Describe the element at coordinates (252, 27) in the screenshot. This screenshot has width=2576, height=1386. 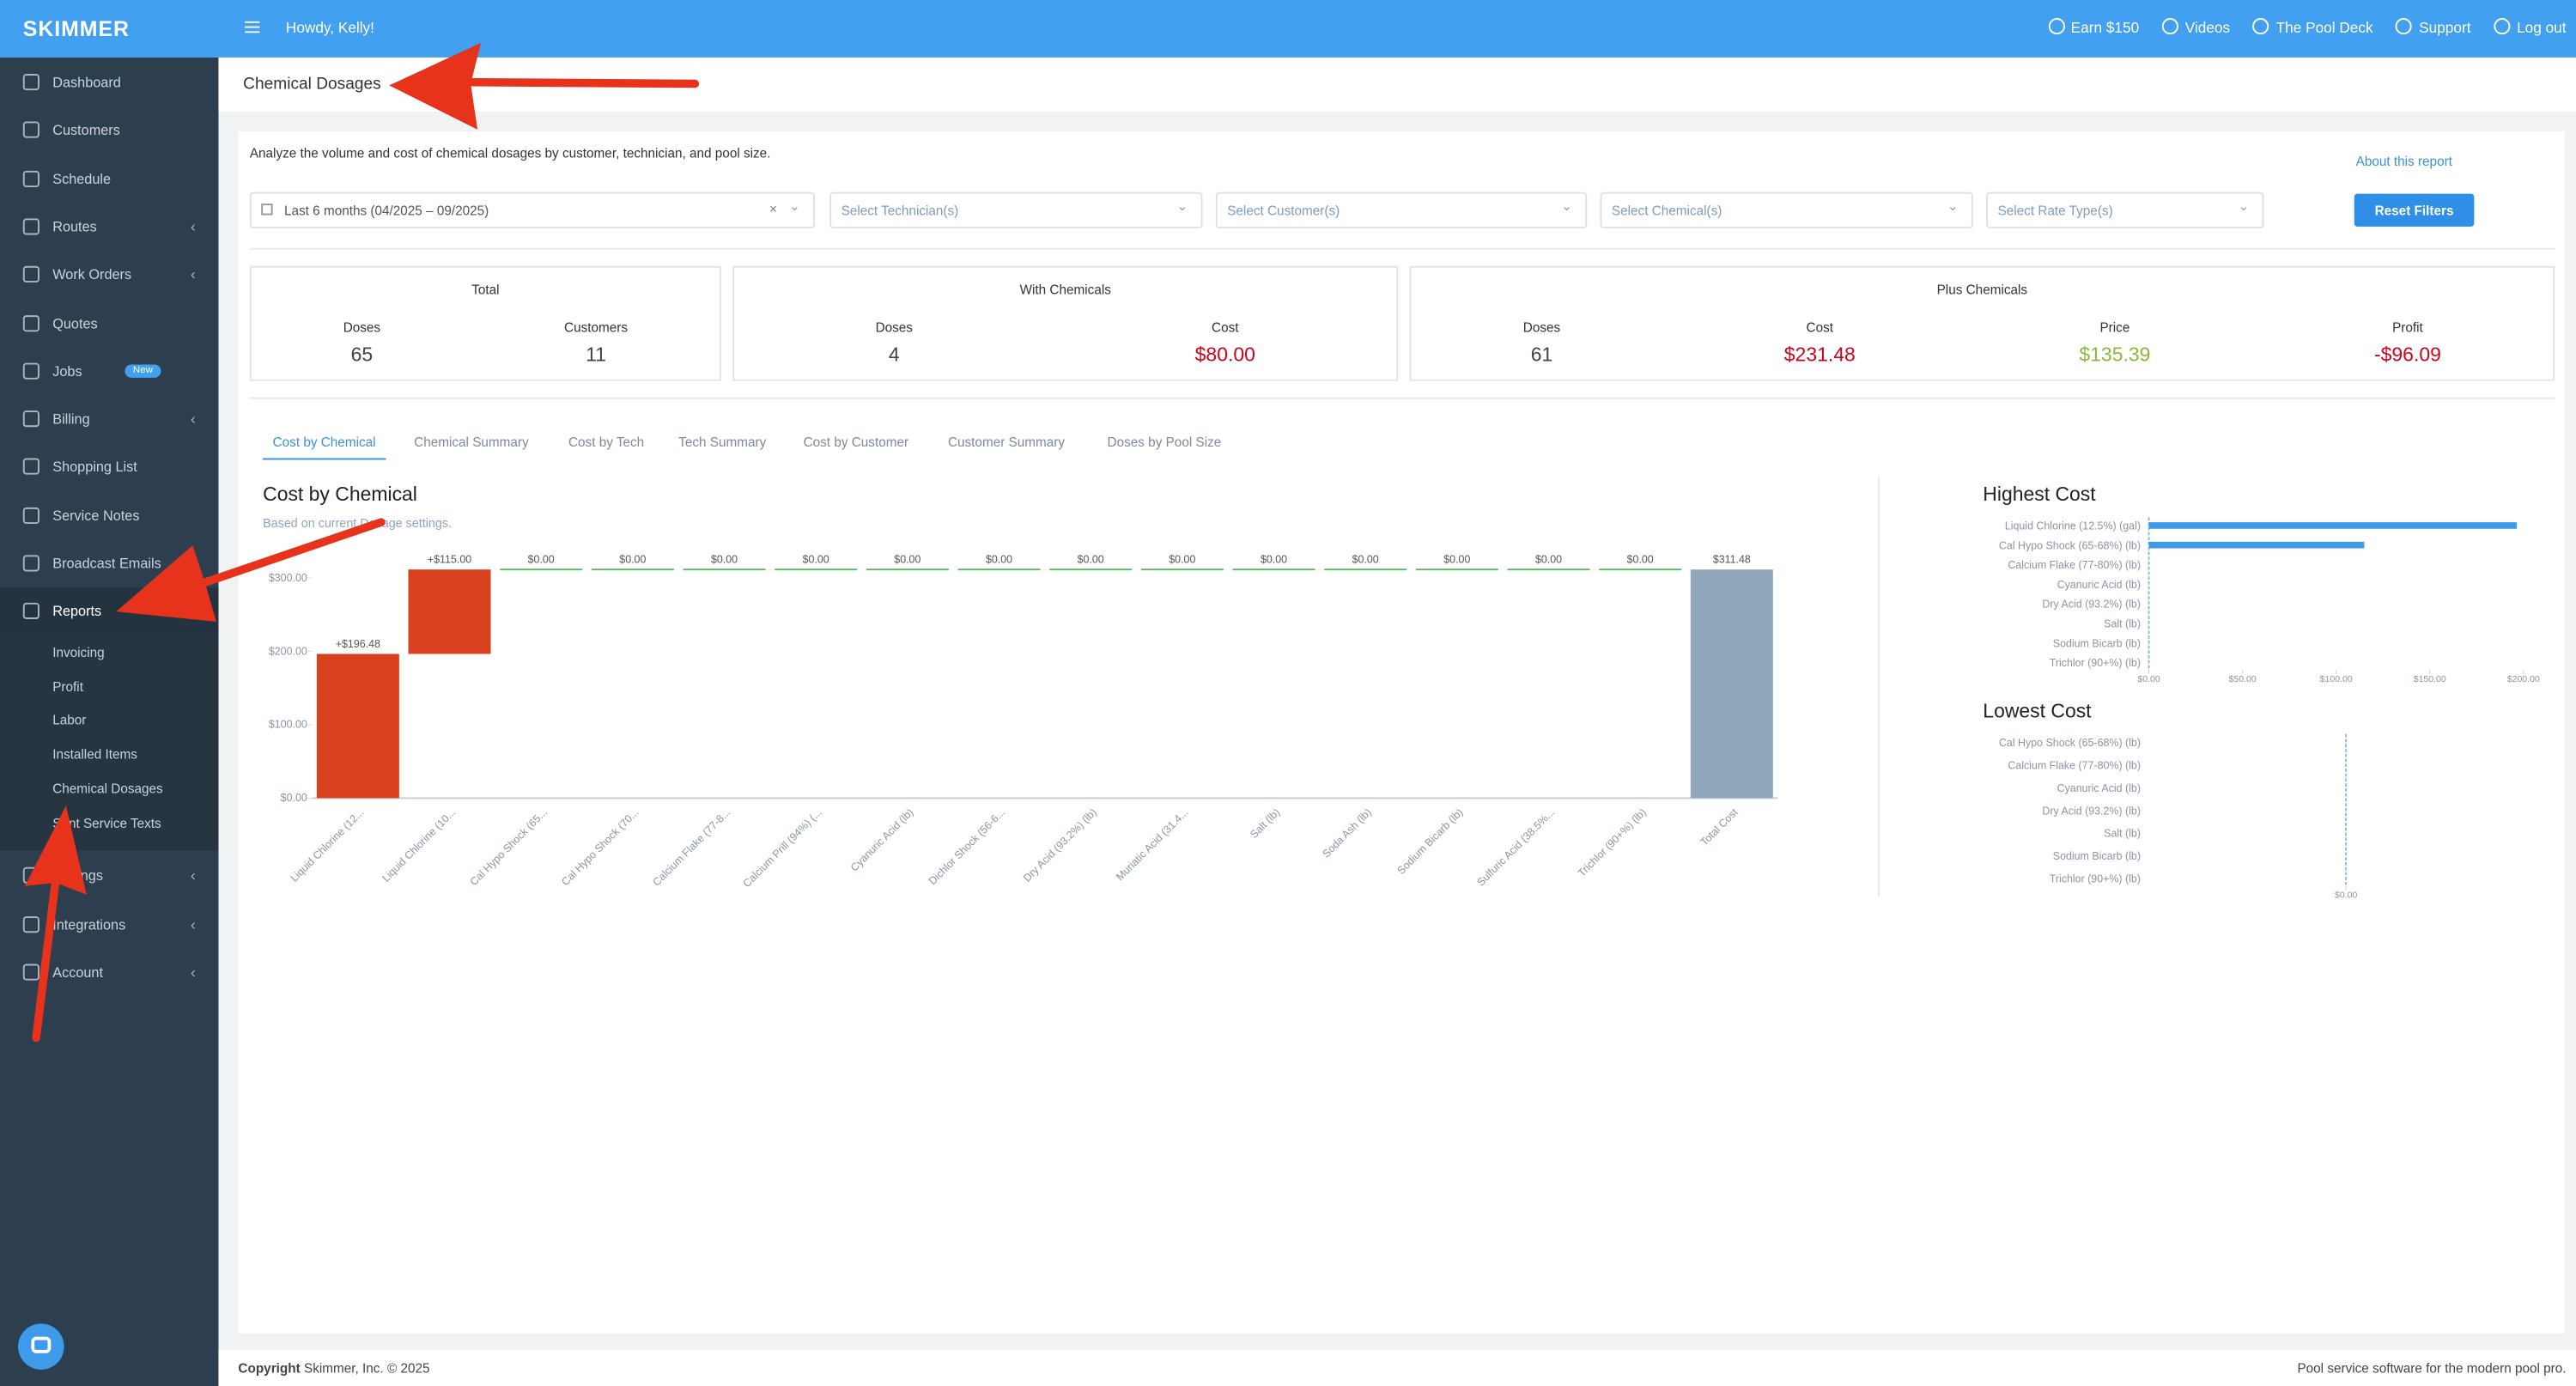
I see `menu-toggle` at that location.